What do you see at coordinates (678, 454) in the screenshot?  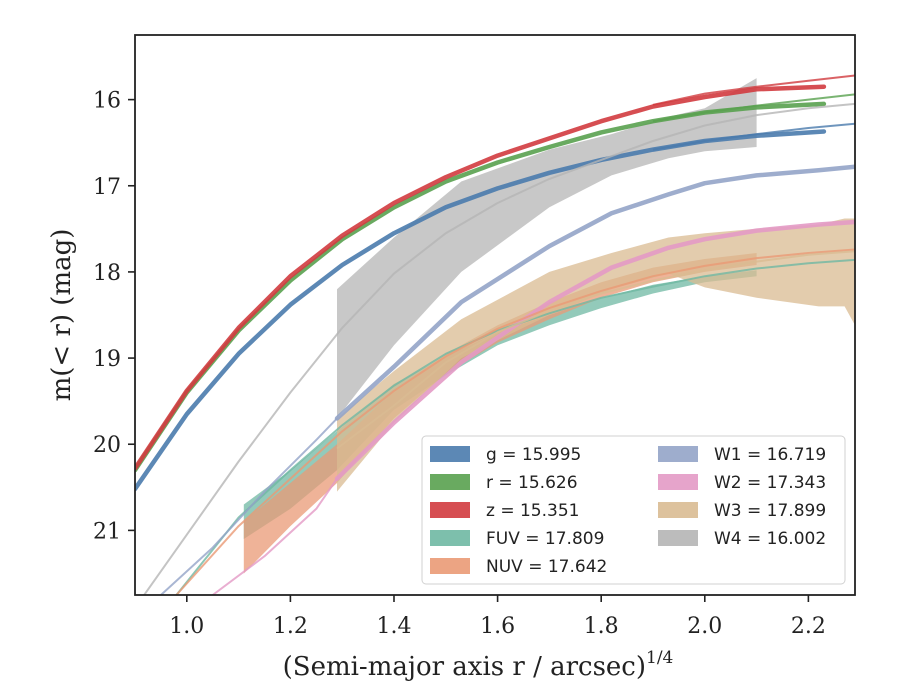 I see `legend-swatch-w1` at bounding box center [678, 454].